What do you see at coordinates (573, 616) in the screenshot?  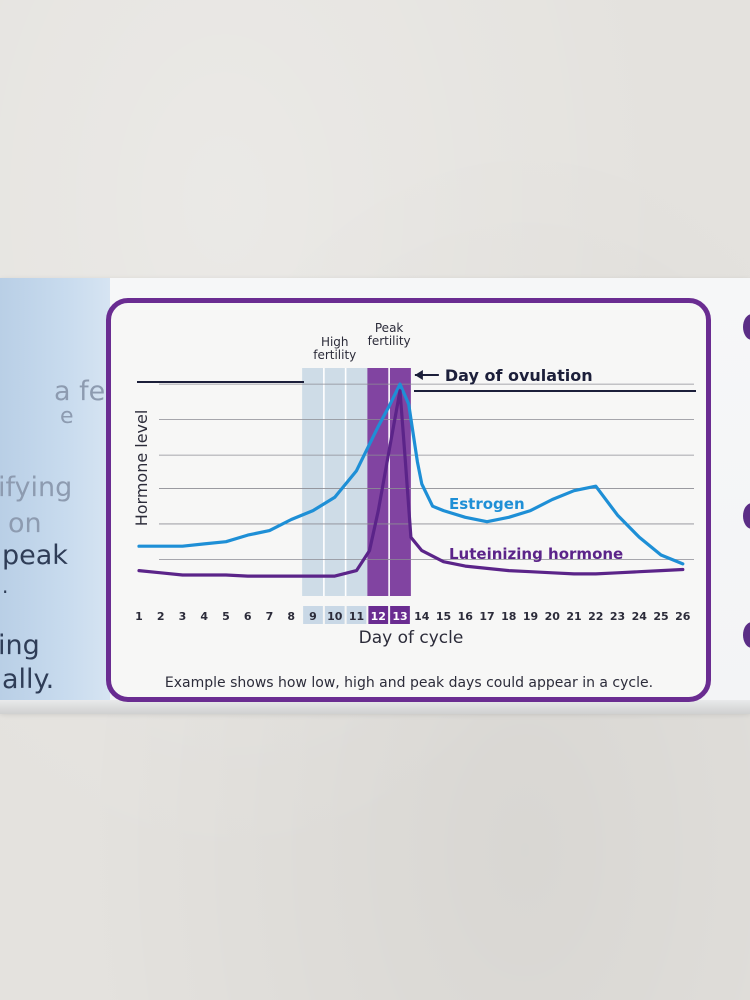 I see `tick-label: 21` at bounding box center [573, 616].